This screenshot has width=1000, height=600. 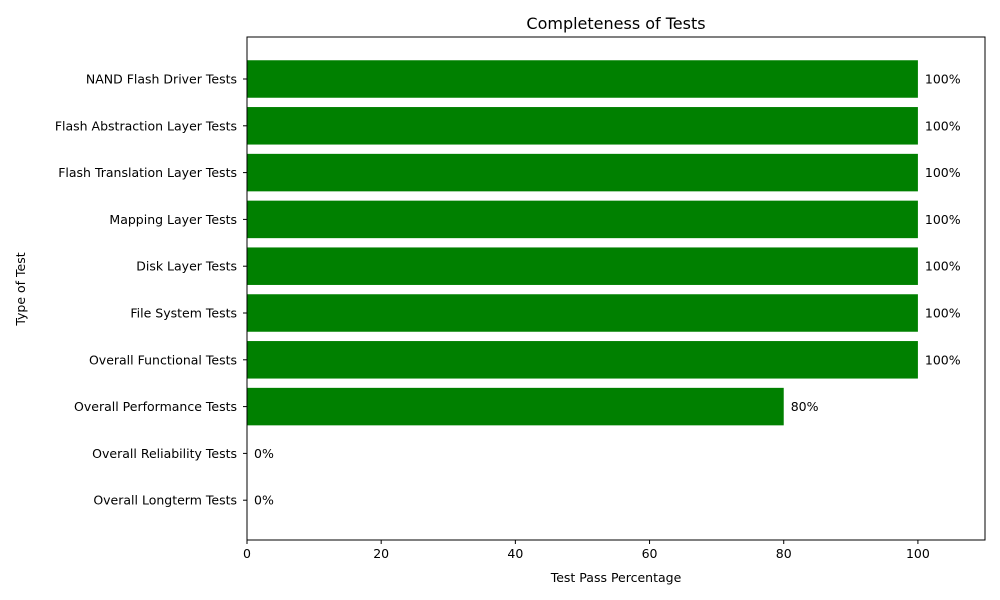 I want to click on x-tick-label: 80, so click(x=784, y=553).